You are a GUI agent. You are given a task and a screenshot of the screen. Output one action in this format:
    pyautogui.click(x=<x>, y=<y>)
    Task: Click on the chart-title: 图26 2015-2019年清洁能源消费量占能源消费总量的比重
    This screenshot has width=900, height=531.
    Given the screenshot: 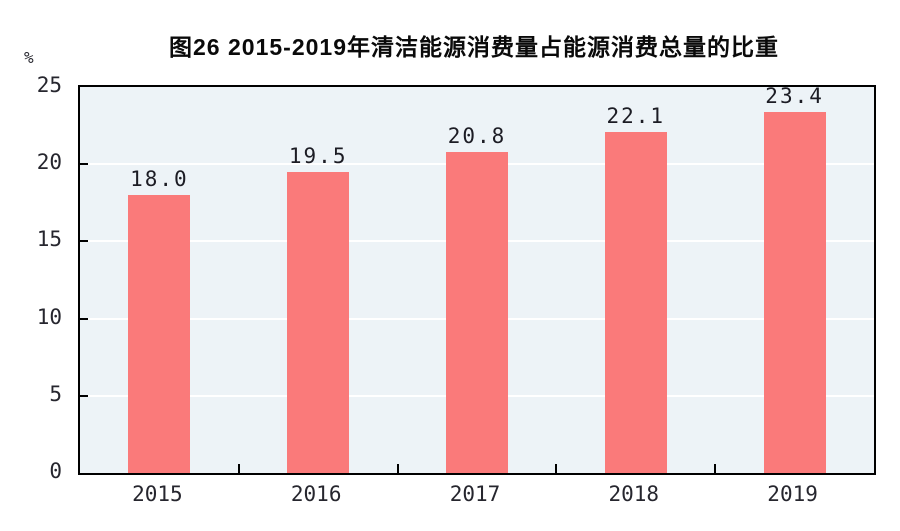 What is the action you would take?
    pyautogui.click(x=474, y=47)
    